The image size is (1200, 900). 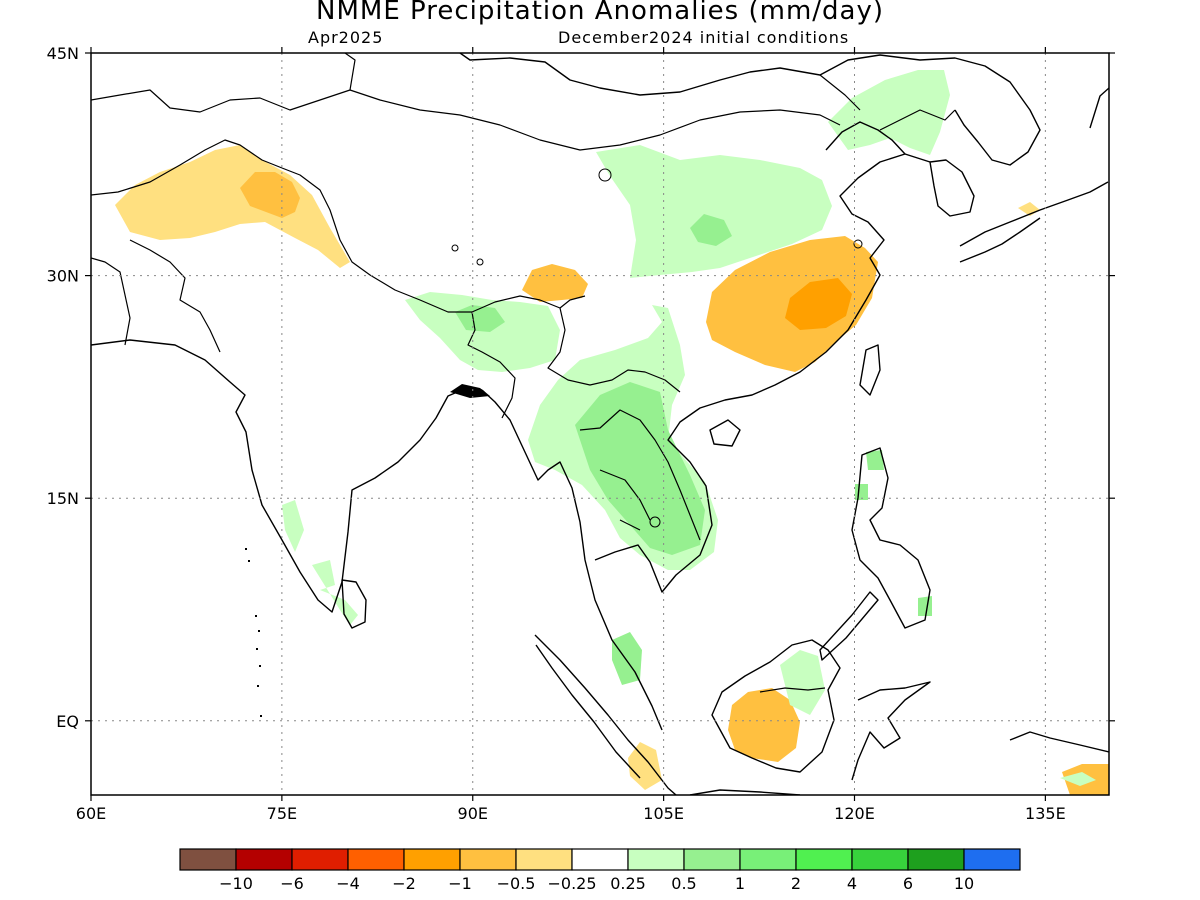 I want to click on border-central-asia, so click(x=223, y=83).